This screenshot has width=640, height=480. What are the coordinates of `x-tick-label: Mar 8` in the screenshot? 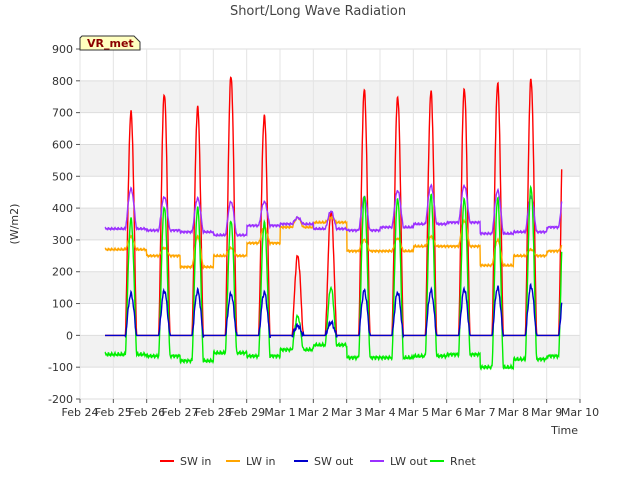 It's located at (513, 412).